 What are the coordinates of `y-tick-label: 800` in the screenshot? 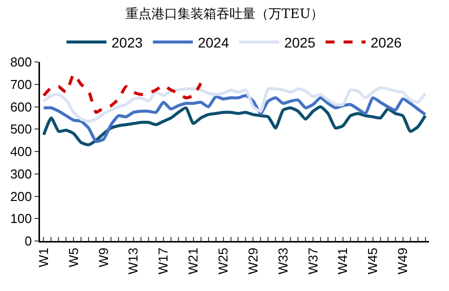 It's located at (21, 62).